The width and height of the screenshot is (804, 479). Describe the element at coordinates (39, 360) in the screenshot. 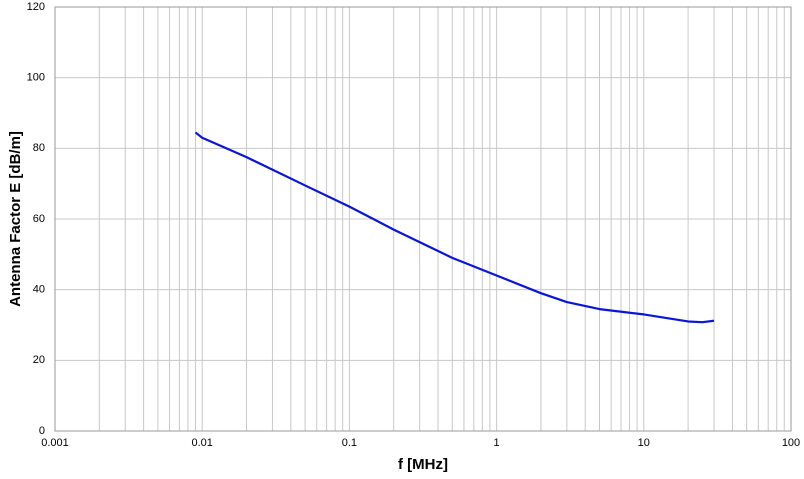

I see `y-tick-label: 20` at that location.